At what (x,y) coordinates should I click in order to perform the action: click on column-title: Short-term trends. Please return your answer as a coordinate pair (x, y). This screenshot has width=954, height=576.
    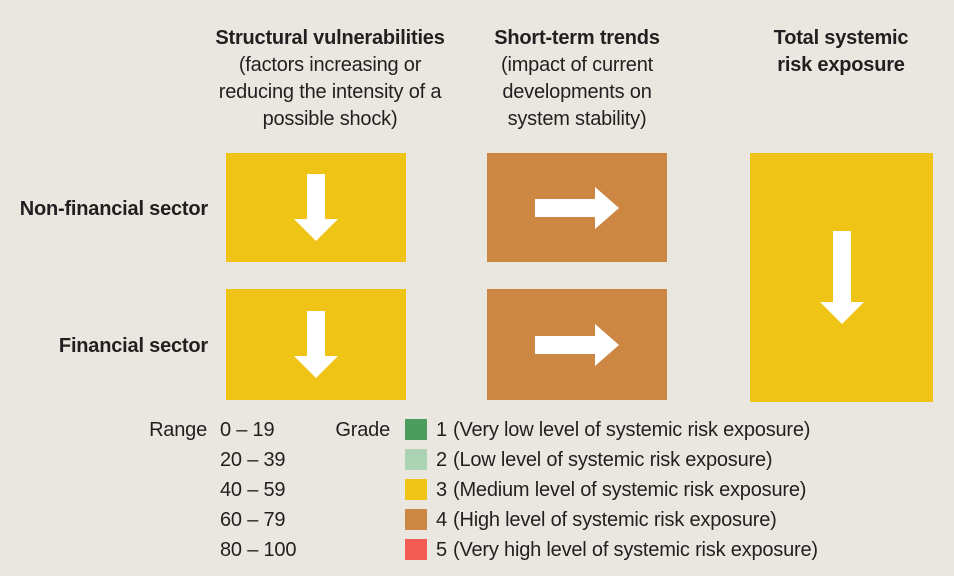
    Looking at the image, I should click on (577, 38).